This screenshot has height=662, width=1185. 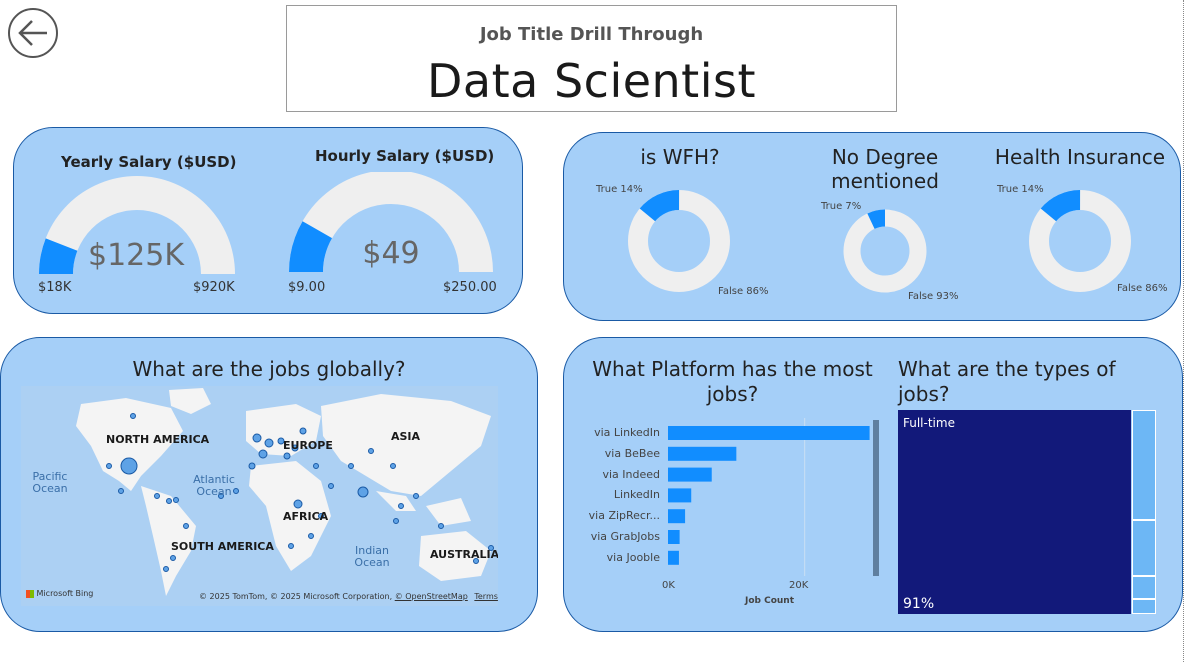 I want to click on hourly-salary-gauge, so click(x=391, y=222).